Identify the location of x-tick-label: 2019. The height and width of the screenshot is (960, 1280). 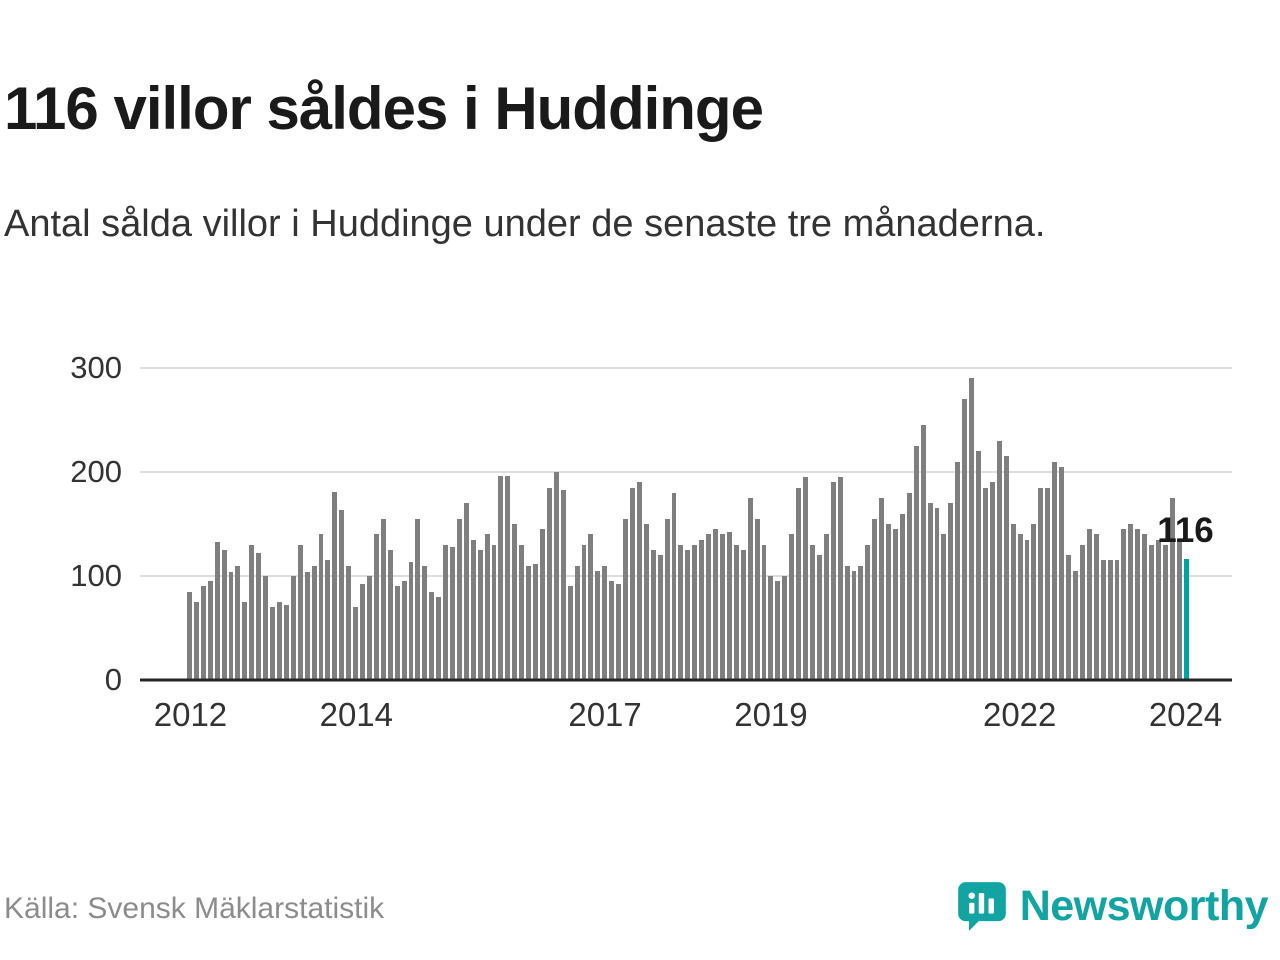
(771, 714).